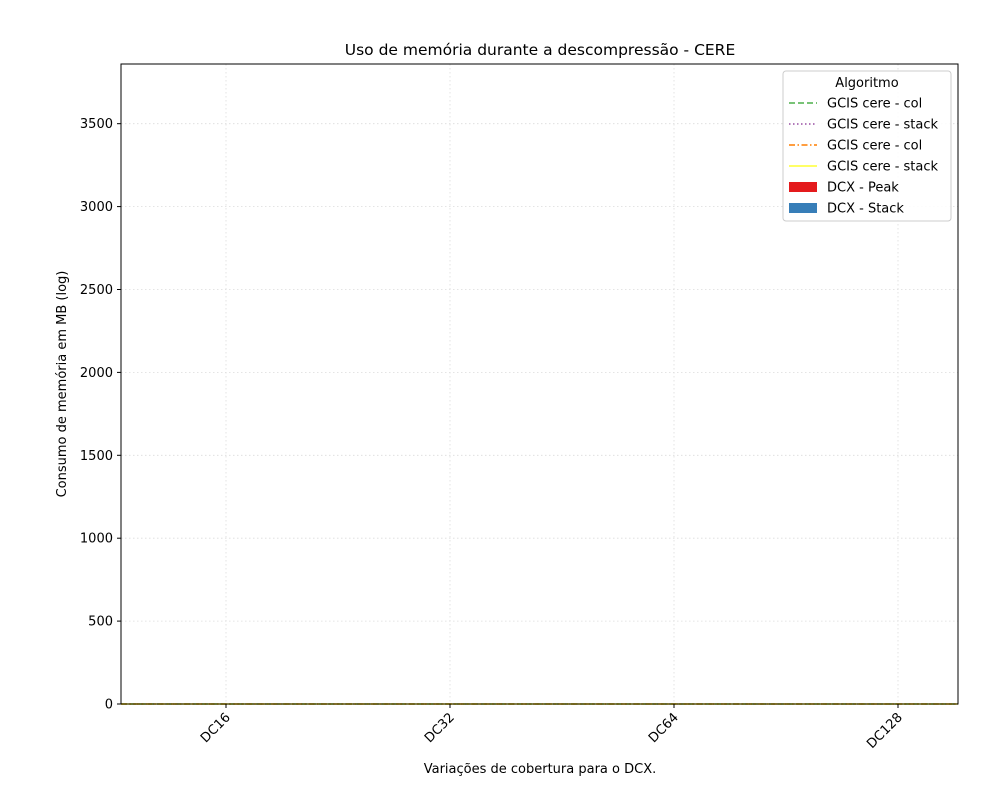  What do you see at coordinates (865, 209) in the screenshot?
I see `legend-entry: DCX - Stack` at bounding box center [865, 209].